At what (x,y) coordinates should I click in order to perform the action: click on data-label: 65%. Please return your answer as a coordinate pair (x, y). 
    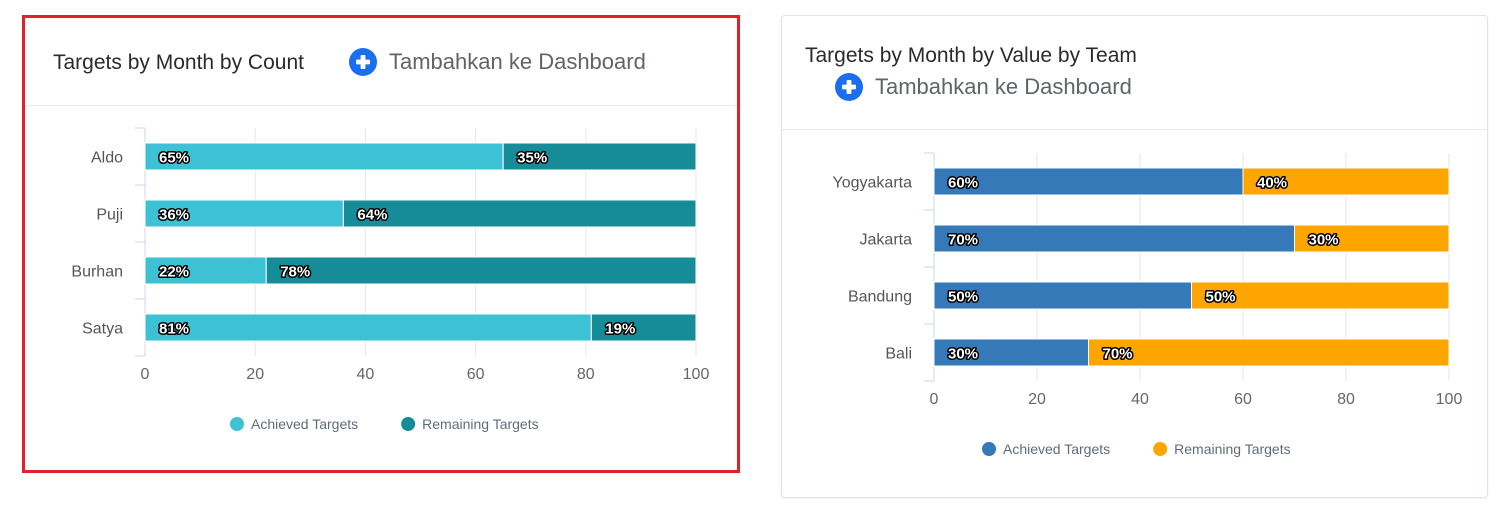
    Looking at the image, I should click on (174, 158).